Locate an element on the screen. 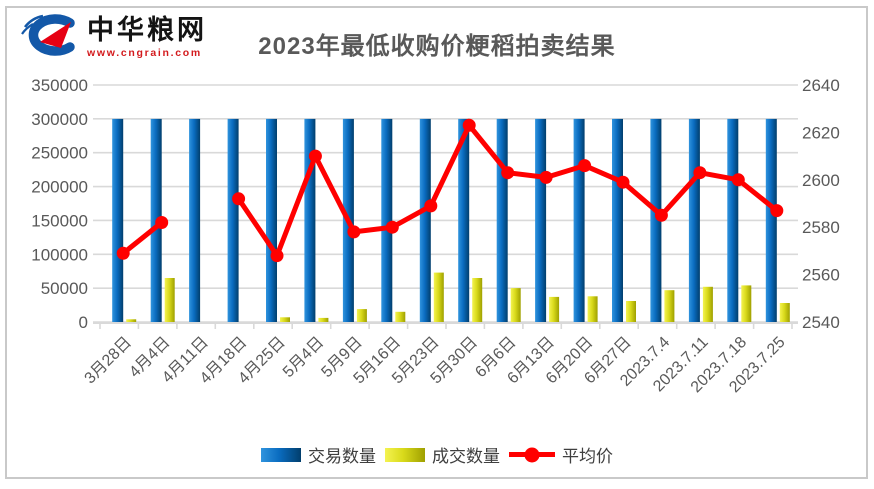  cngrain-logo: 中华粮网 www.cngrain.com is located at coordinates (113, 37).